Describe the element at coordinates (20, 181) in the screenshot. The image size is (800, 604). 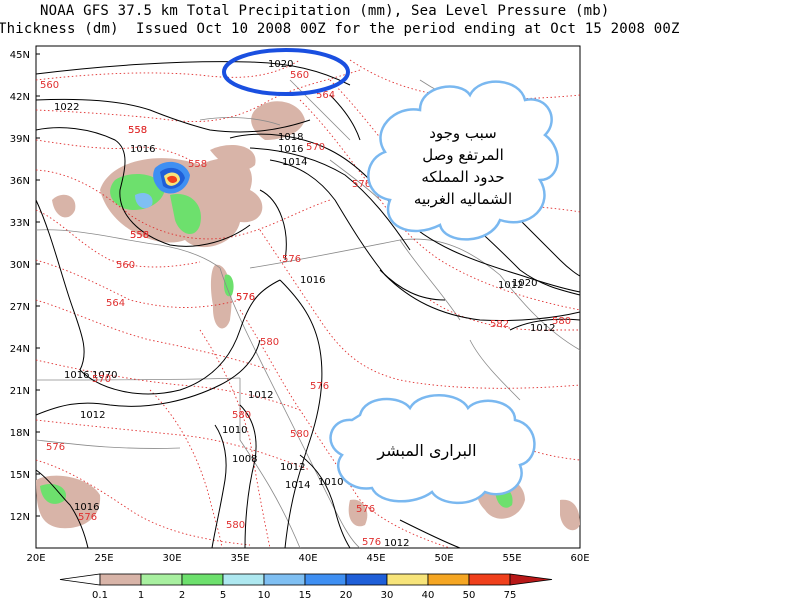
I see `lat-label: 36N` at that location.